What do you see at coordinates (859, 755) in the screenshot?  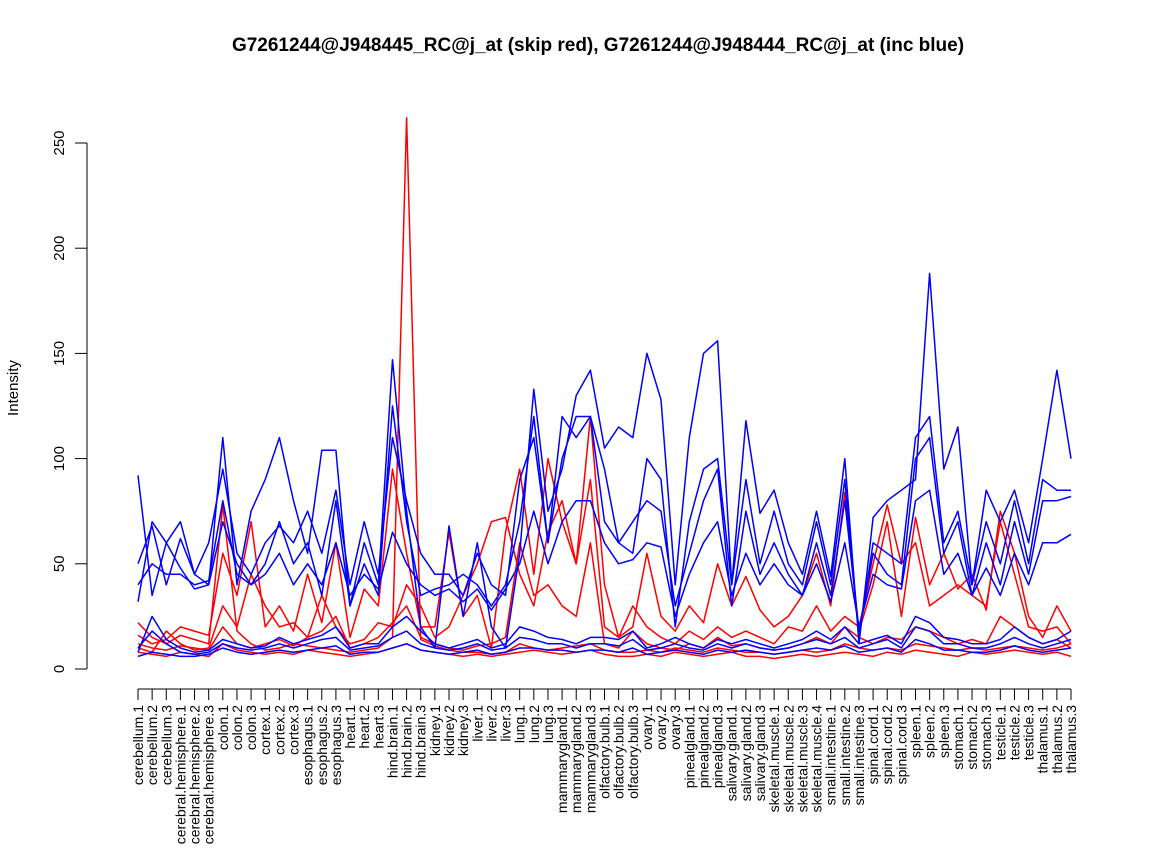 I see `x-tick-label: small.intestine.3` at bounding box center [859, 755].